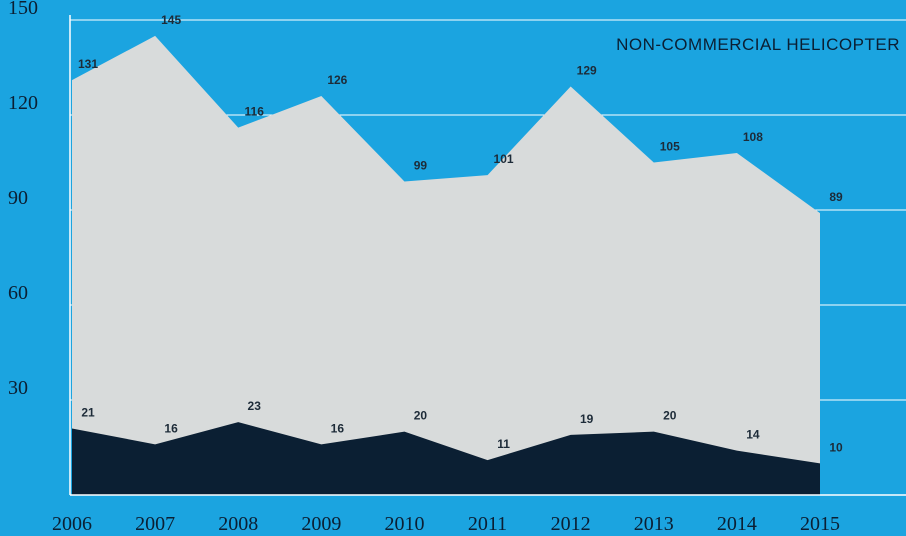  I want to click on x-tick-label: 2008, so click(238, 524).